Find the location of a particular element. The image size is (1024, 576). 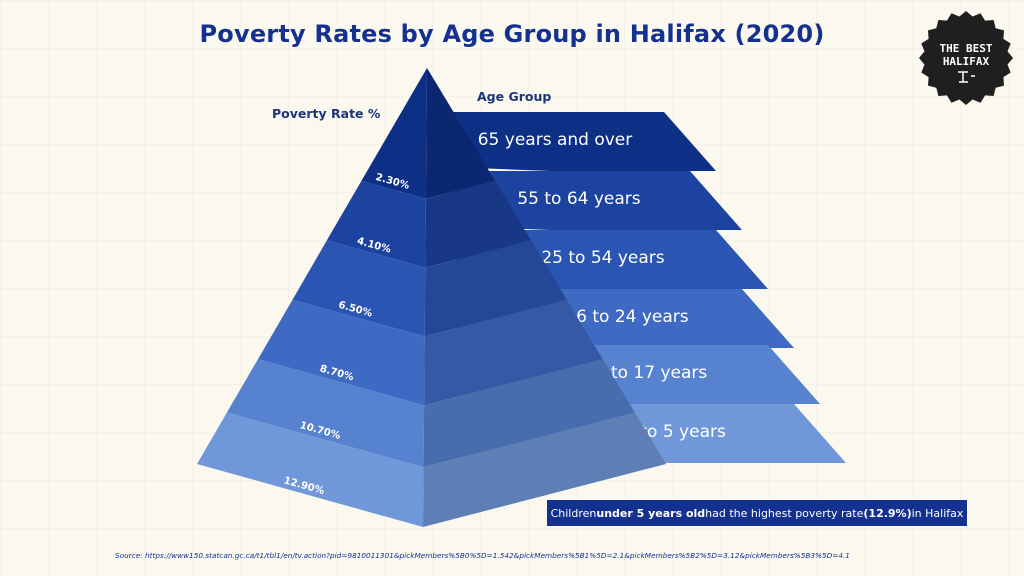

age-group-label: 55 to 64 years is located at coordinates (578, 199).